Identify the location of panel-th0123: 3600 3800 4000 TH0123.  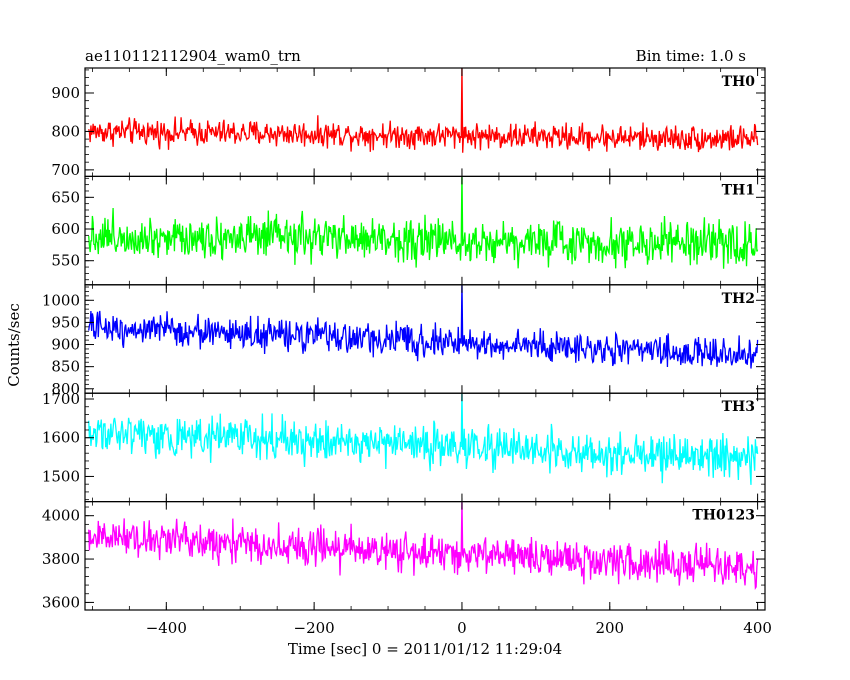
(404, 556).